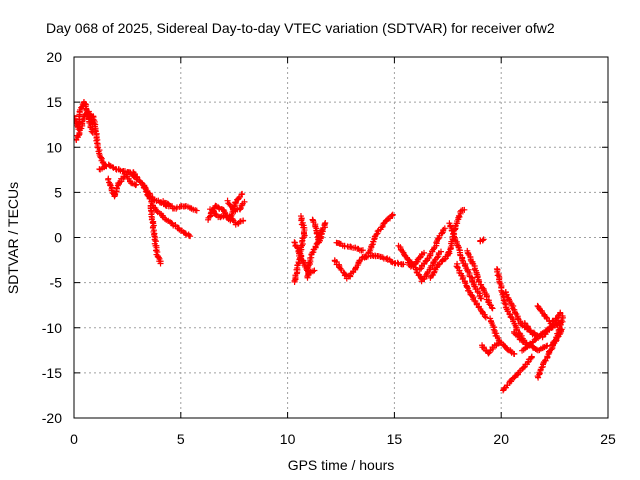 The height and width of the screenshot is (480, 640). What do you see at coordinates (341, 465) in the screenshot?
I see `x-axis-label: GPS time / hours` at bounding box center [341, 465].